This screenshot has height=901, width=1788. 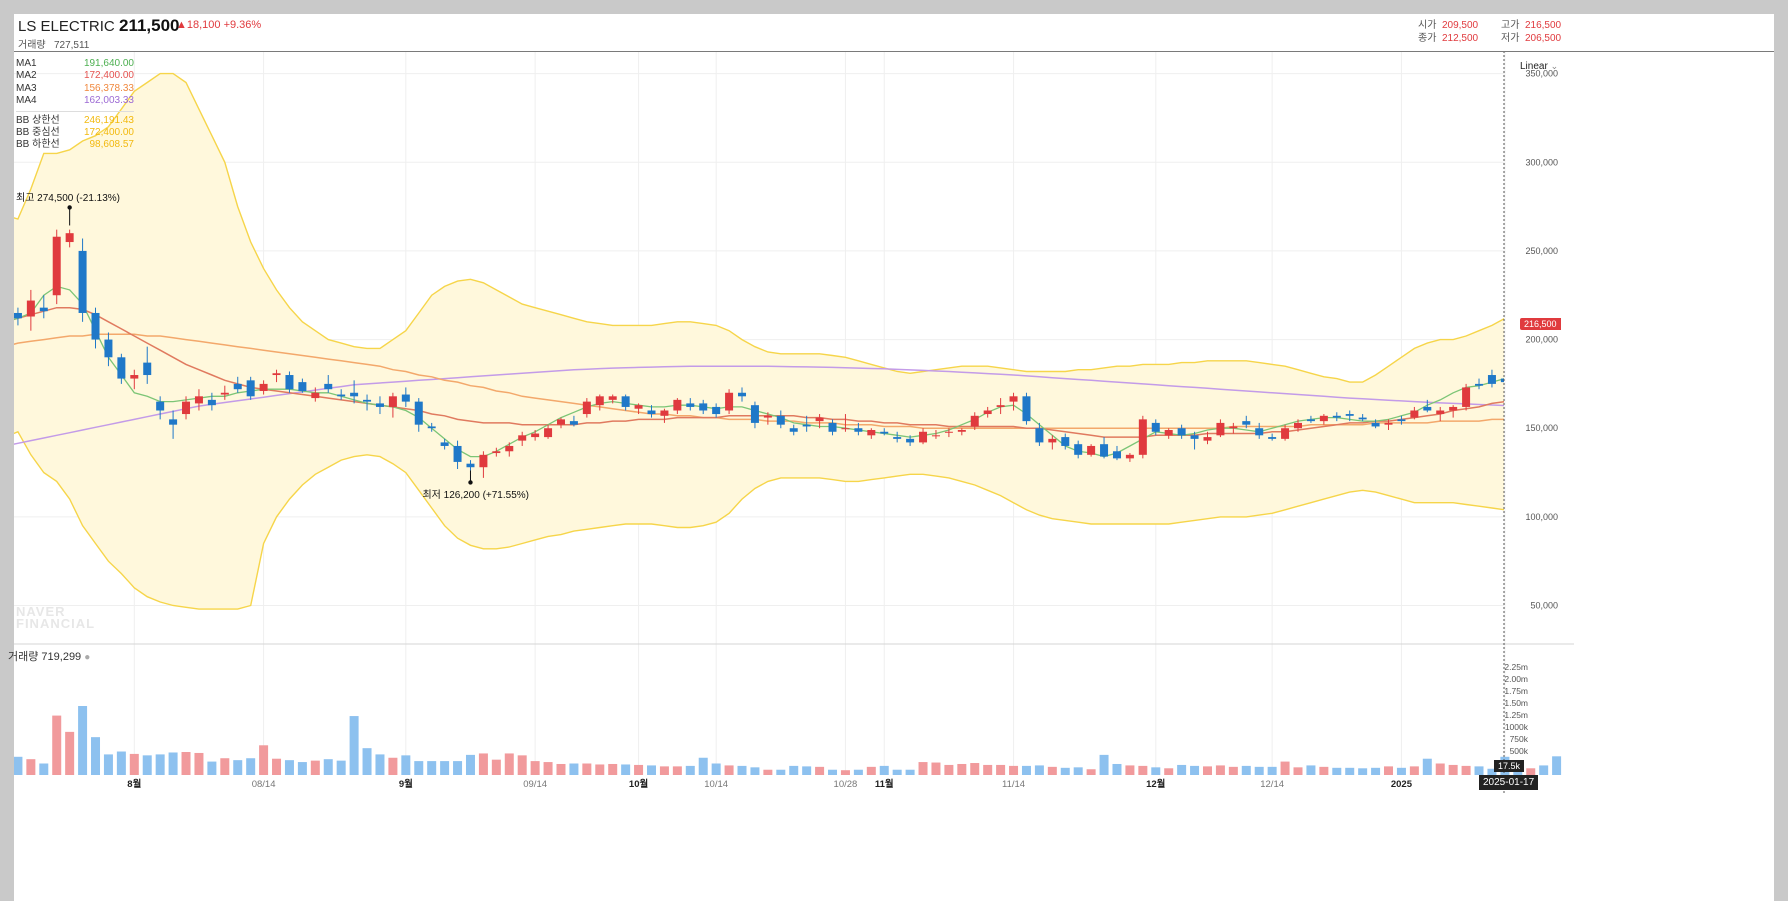 What do you see at coordinates (66, 26) in the screenshot?
I see `stock-name: LS ELECTRIC` at bounding box center [66, 26].